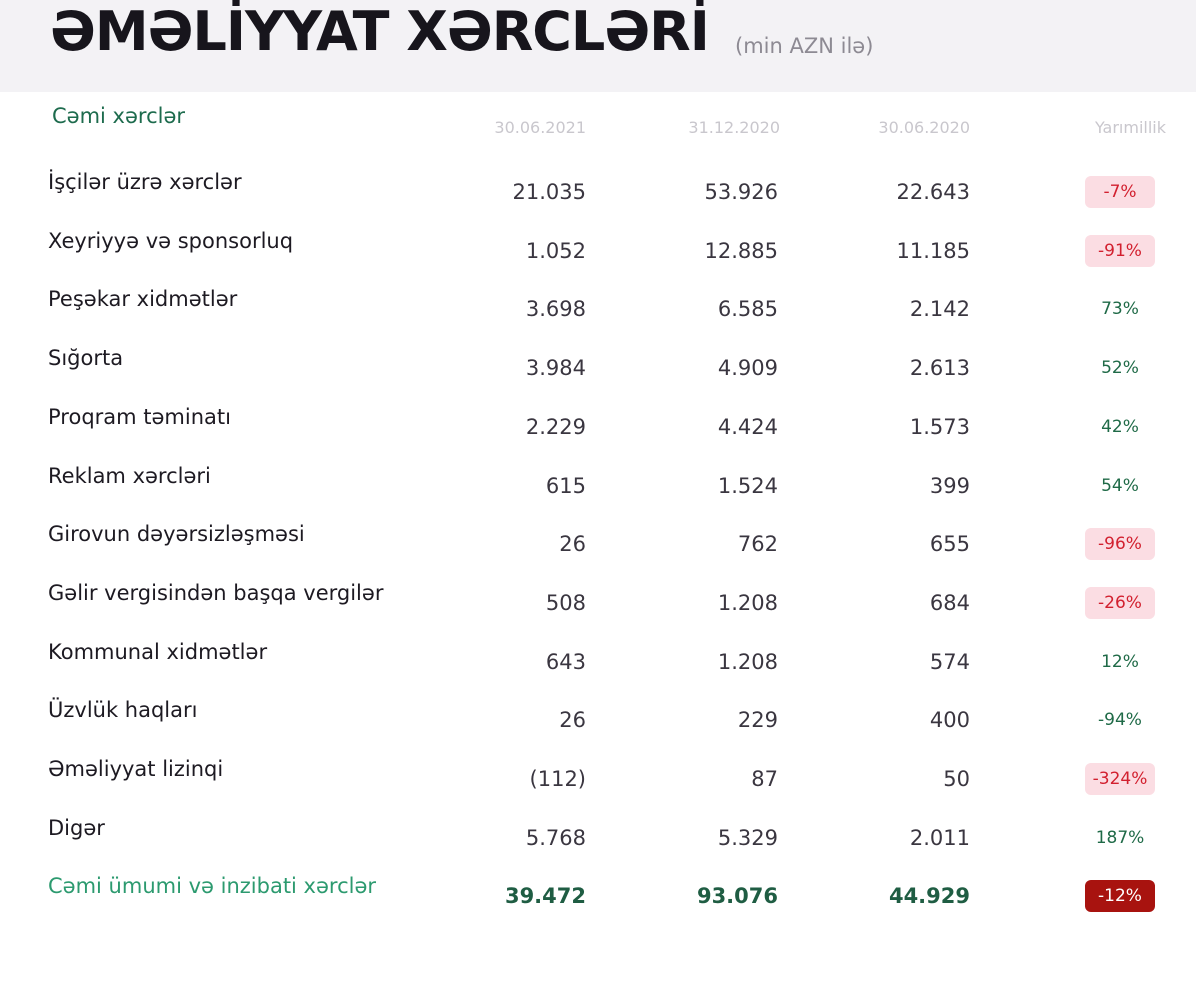  What do you see at coordinates (216, 592) in the screenshot?
I see `row-label: Gəlir vergisindən başqa vergilər` at bounding box center [216, 592].